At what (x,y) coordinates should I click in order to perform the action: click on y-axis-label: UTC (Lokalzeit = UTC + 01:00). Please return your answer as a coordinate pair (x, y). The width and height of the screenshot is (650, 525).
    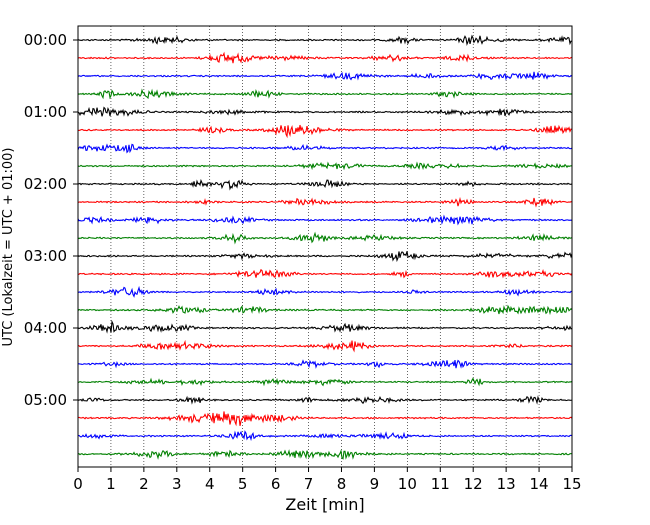
    Looking at the image, I should click on (8, 247).